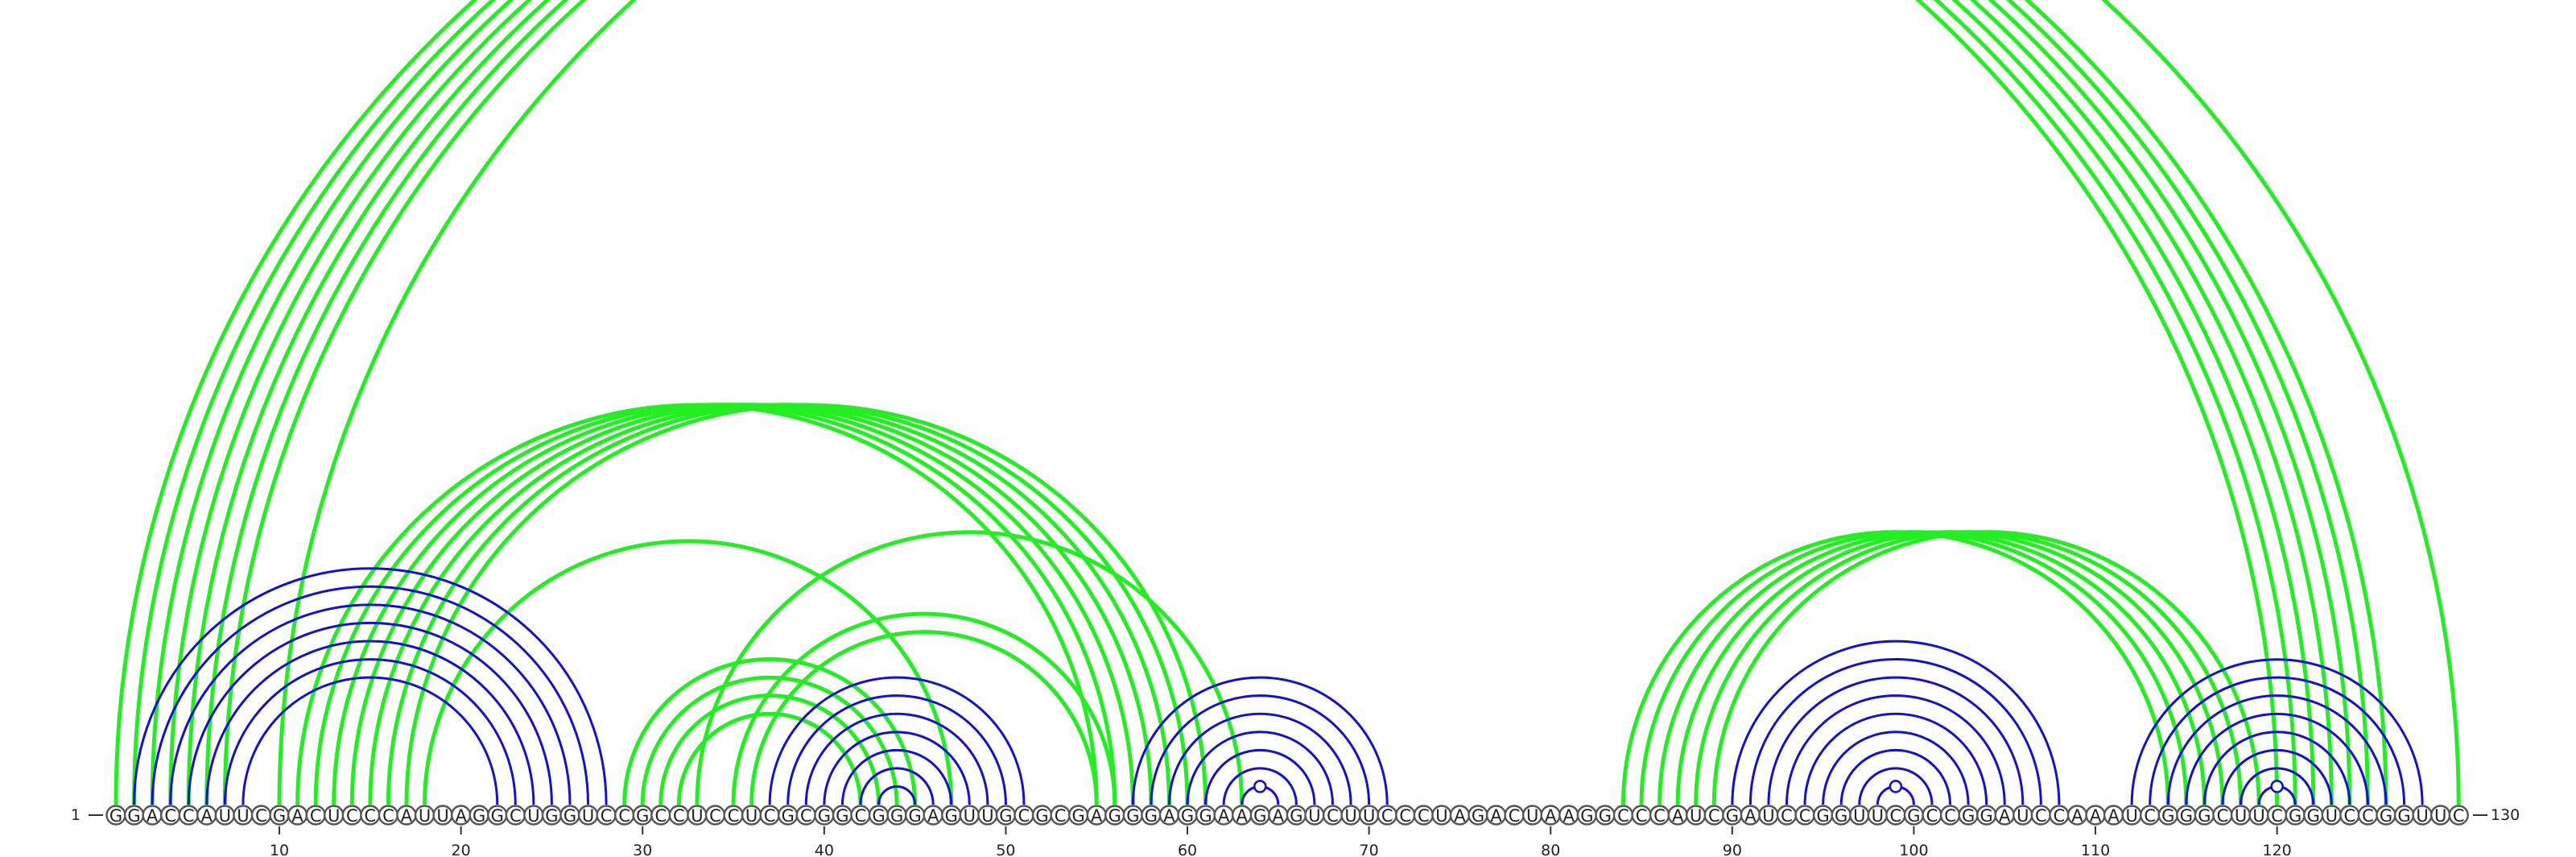  I want to click on nucleotide-83: G, so click(1605, 815).